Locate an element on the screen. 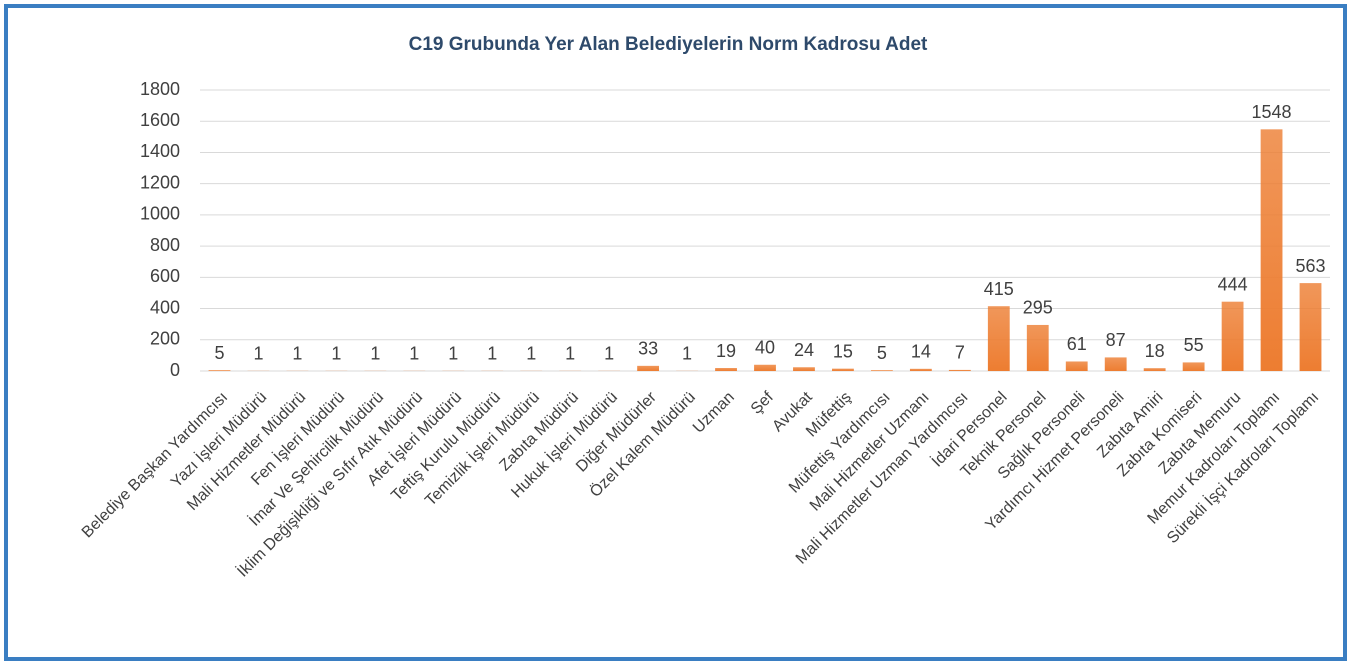 The height and width of the screenshot is (671, 1357). y-tick-label: 1200 is located at coordinates (160, 182).